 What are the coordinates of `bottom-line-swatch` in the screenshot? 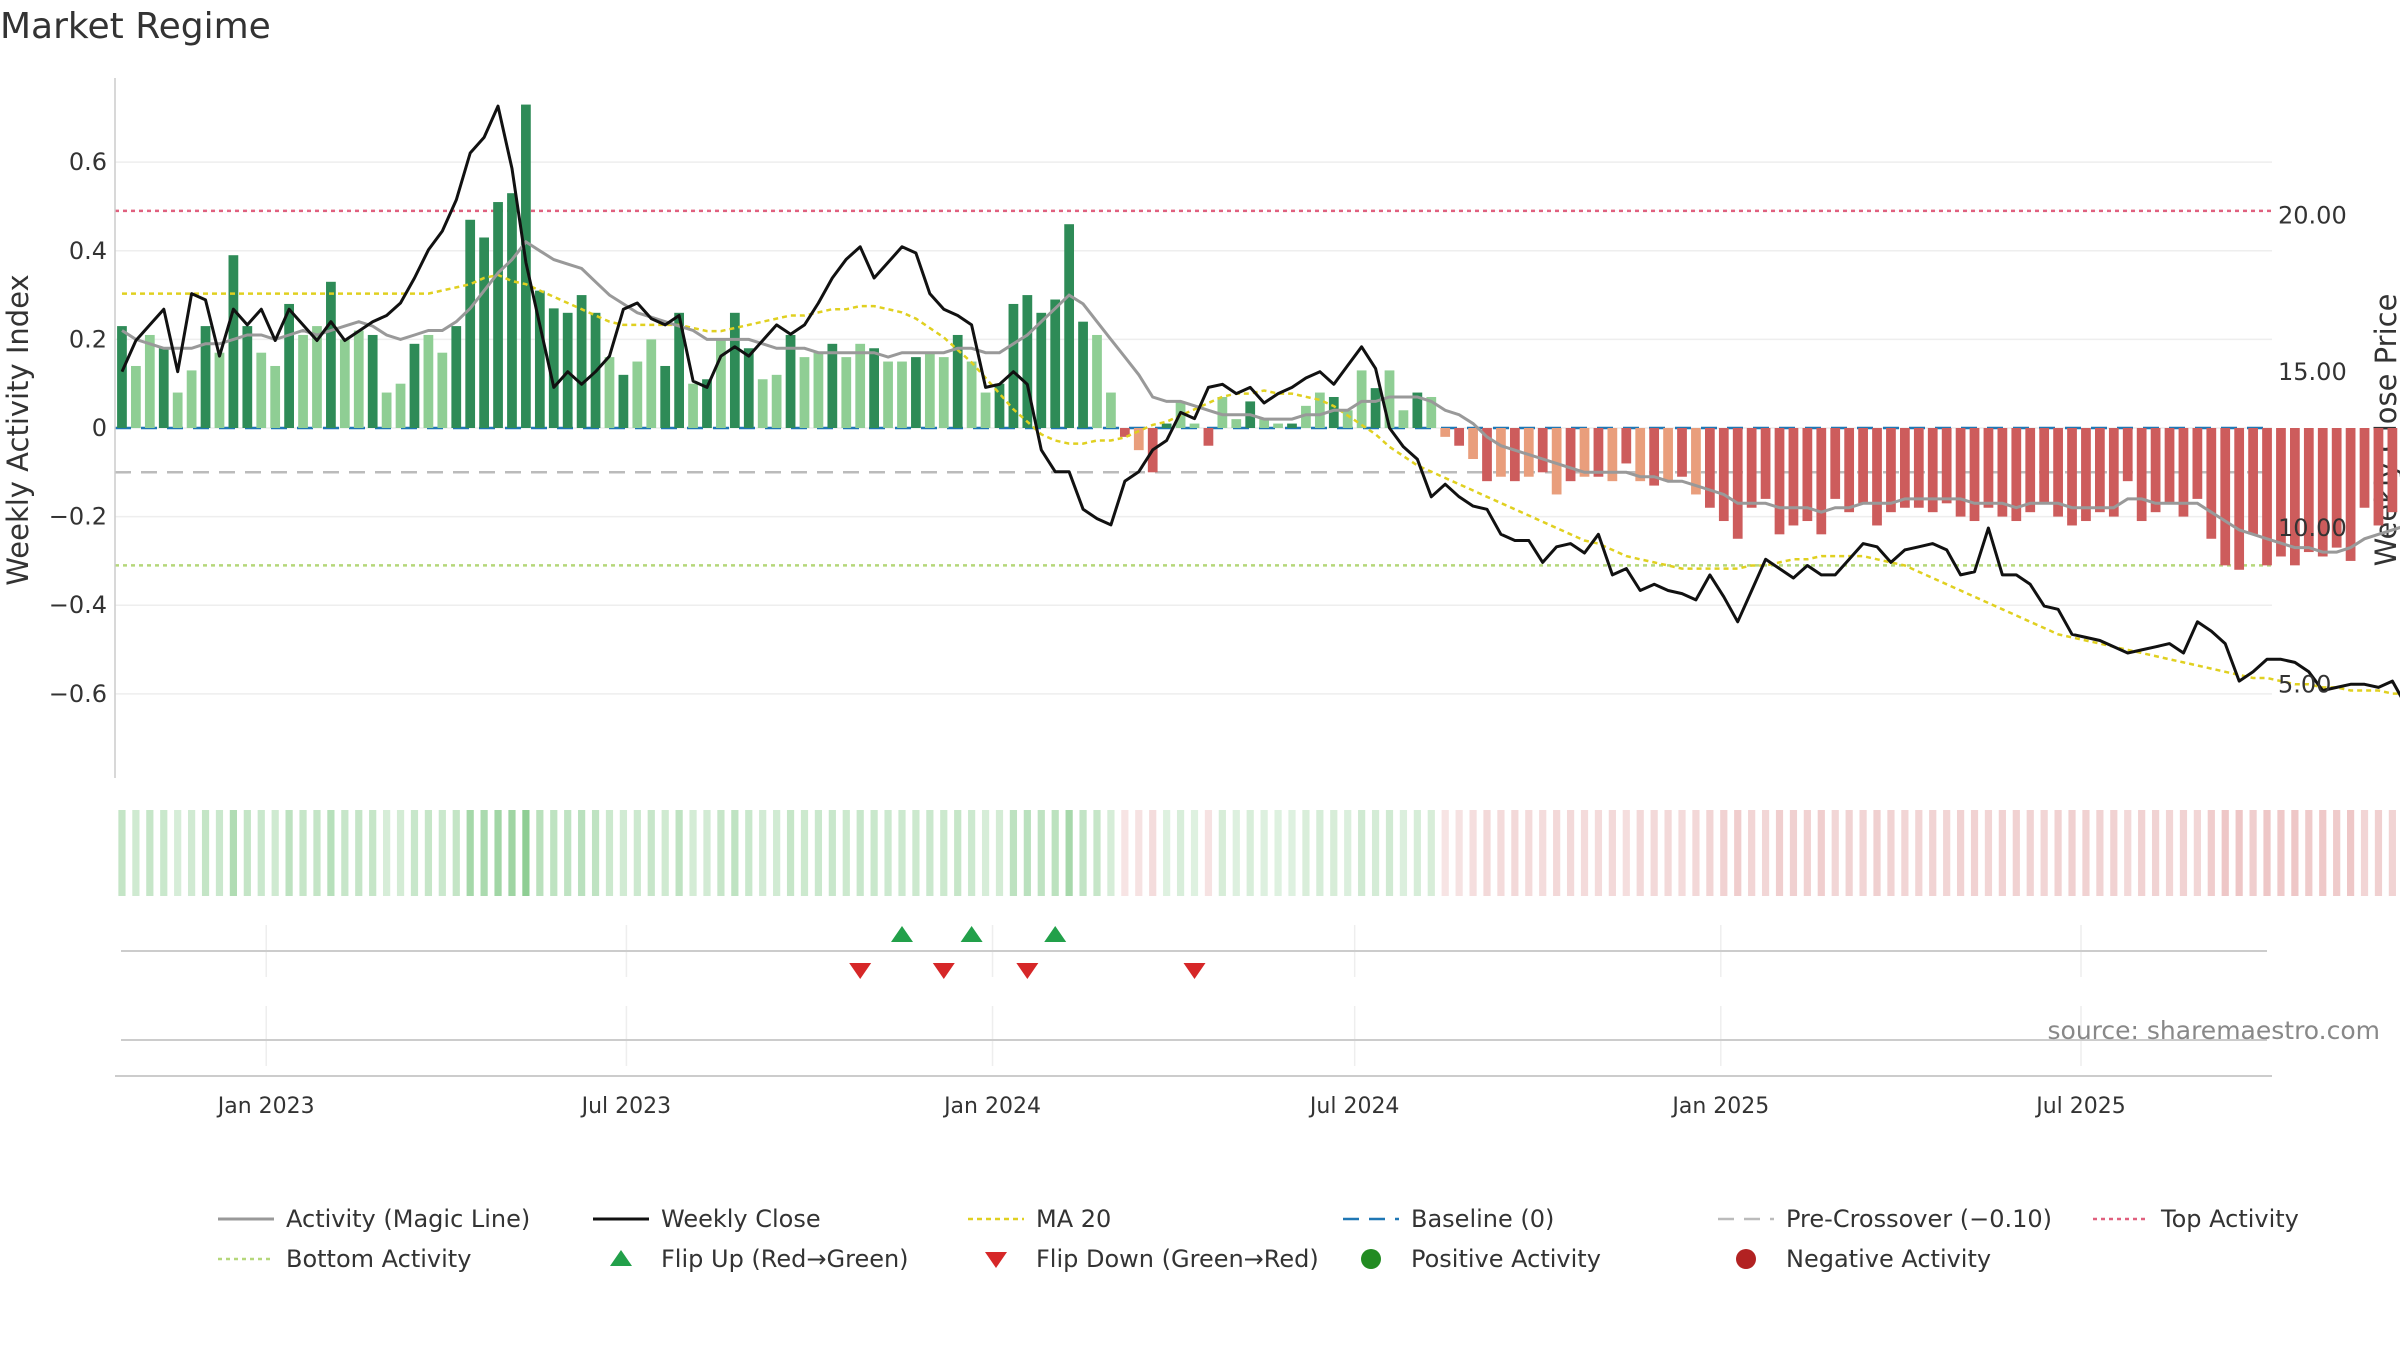 It's located at (246, 1259).